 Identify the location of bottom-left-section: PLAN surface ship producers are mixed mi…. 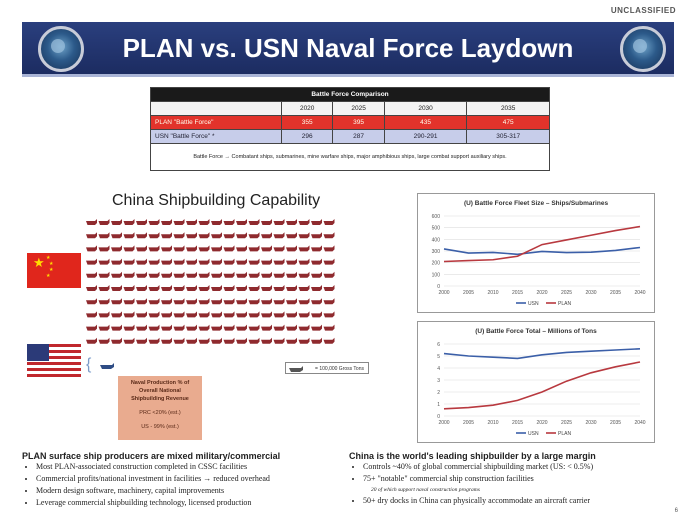
(182, 480).